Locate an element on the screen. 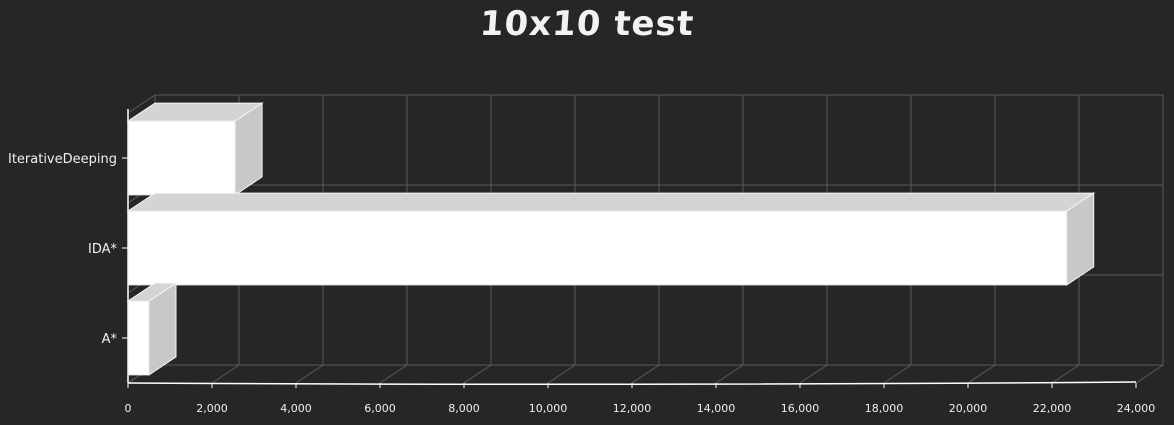  x-tick-label: 10,000 is located at coordinates (548, 408).